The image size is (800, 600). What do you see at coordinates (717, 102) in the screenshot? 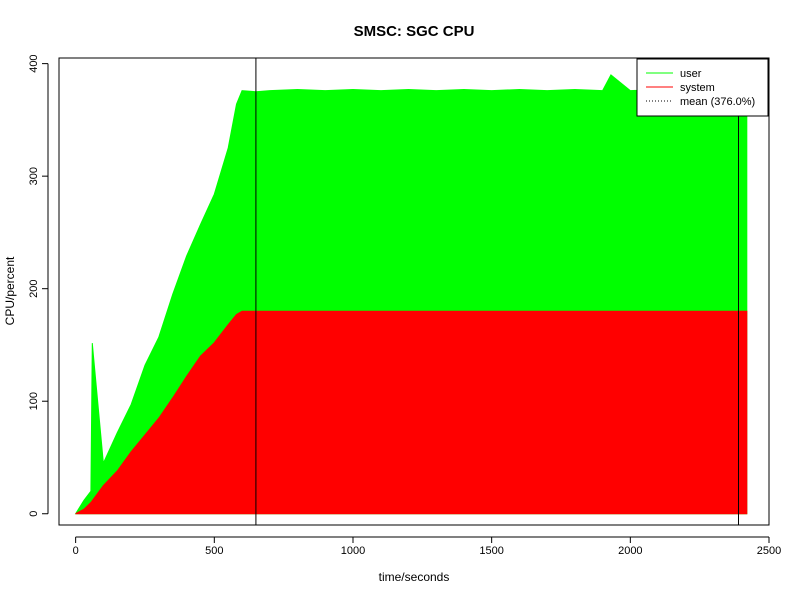
I see `legend-label-2: mean (376.0%)` at bounding box center [717, 102].